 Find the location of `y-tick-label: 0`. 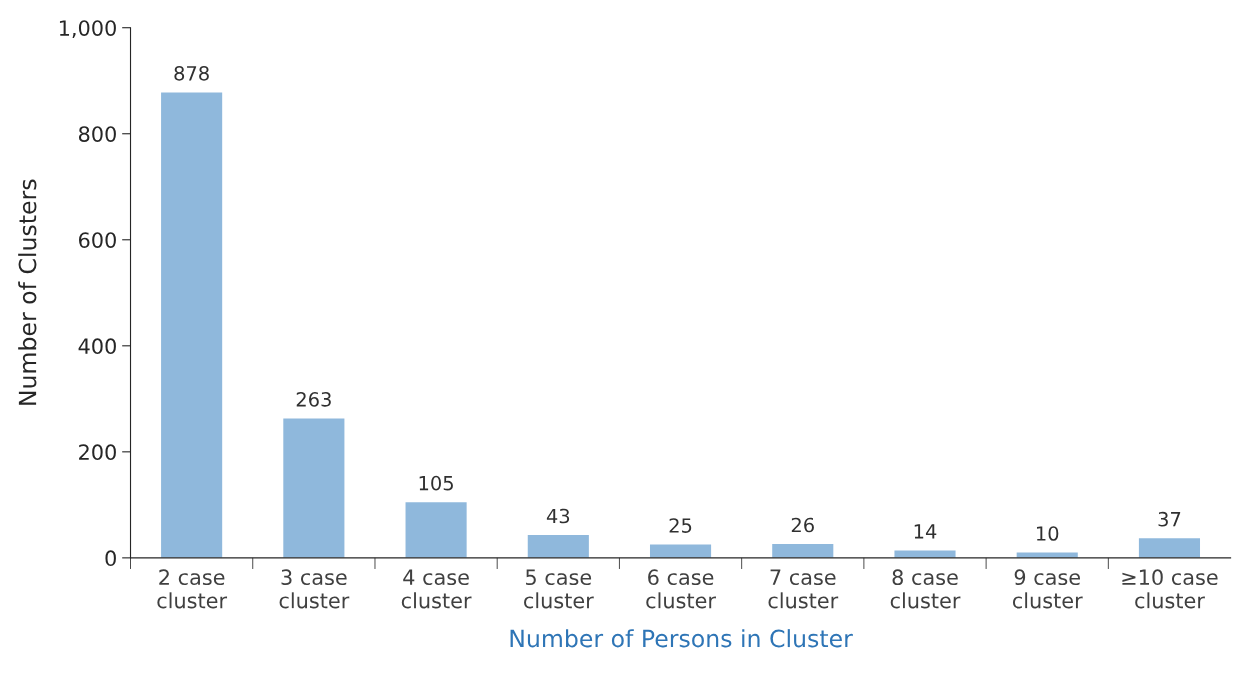

y-tick-label: 0 is located at coordinates (110, 558).